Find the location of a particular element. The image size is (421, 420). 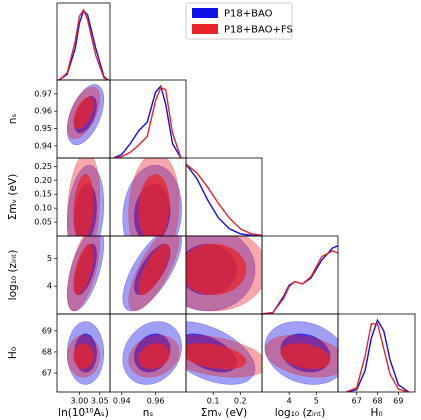

x-tick-label: 4 is located at coordinates (289, 401).